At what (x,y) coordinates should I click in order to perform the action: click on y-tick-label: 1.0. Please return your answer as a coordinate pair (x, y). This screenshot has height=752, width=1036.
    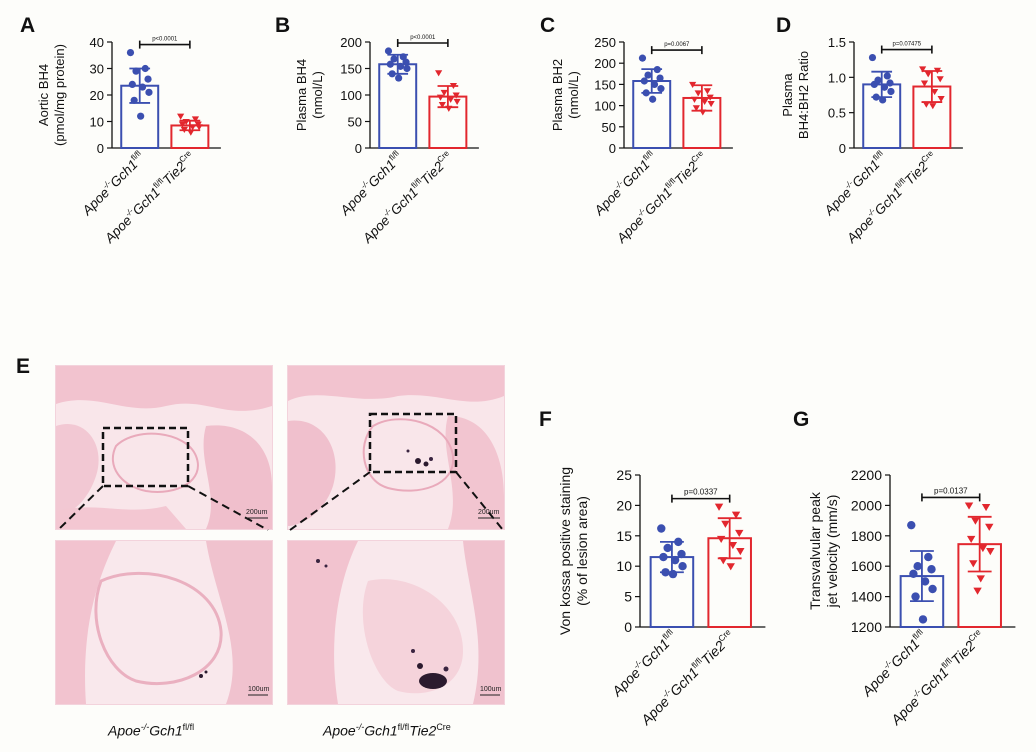
    Looking at the image, I should click on (837, 77).